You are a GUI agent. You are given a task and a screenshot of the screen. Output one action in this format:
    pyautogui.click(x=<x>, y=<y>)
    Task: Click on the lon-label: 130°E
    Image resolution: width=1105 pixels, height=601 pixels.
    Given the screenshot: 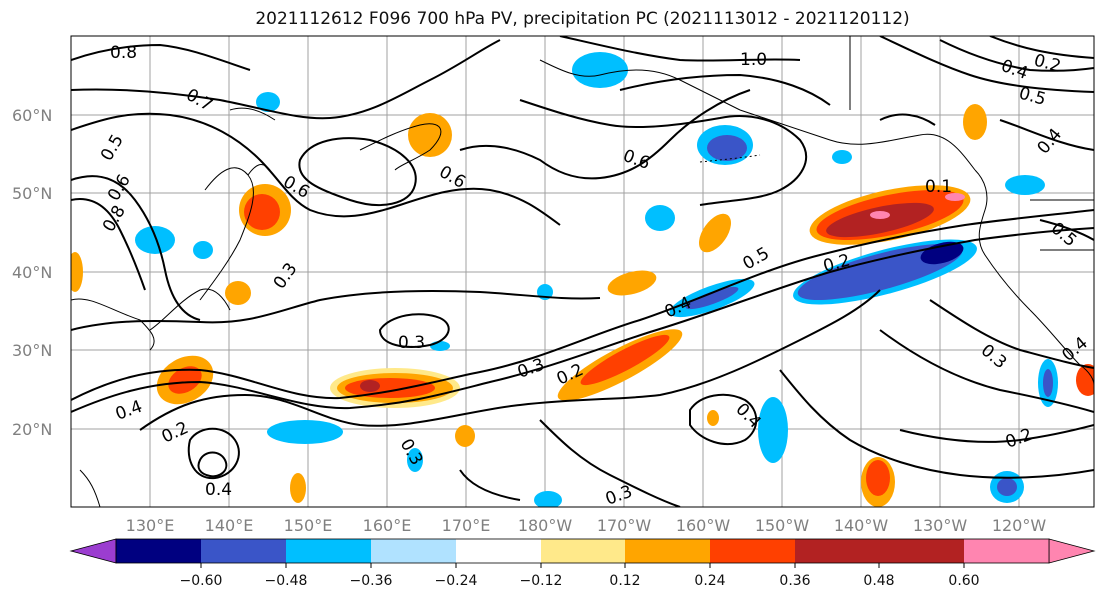 What is the action you would take?
    pyautogui.click(x=150, y=525)
    